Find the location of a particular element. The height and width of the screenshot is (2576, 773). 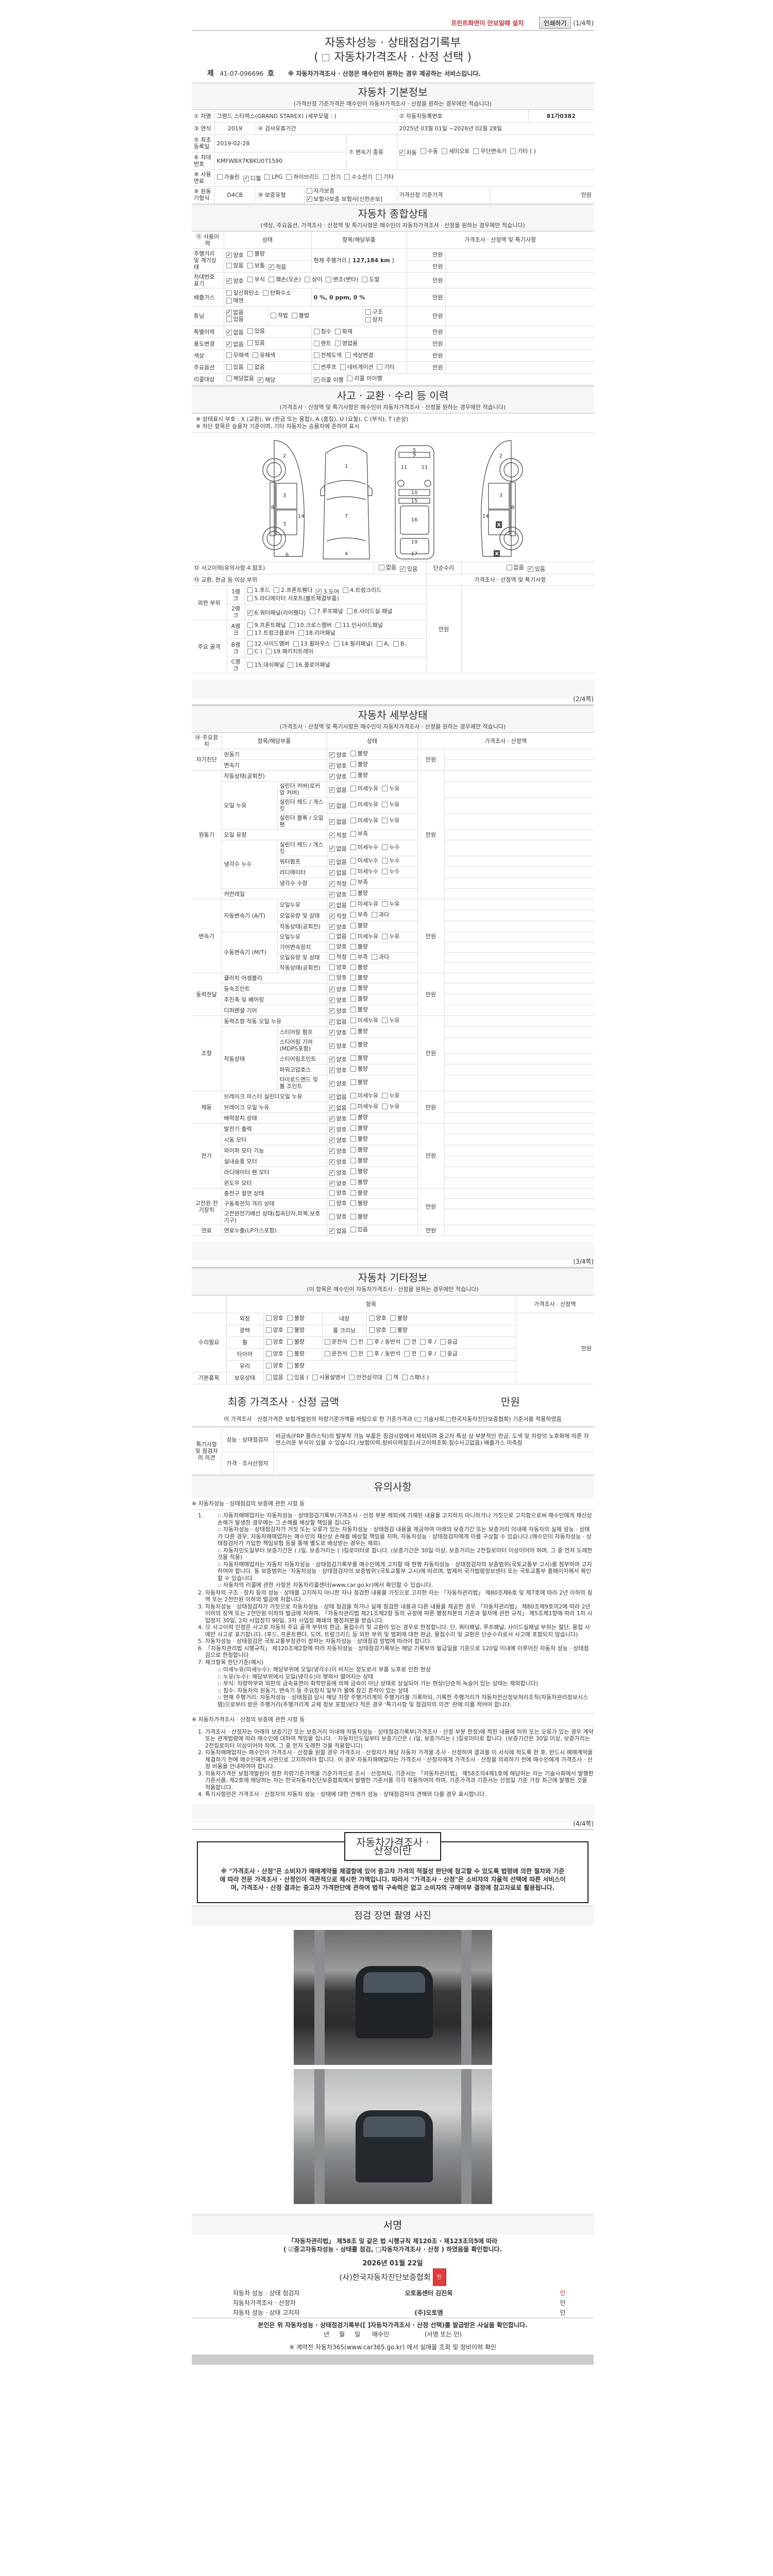

checkbox-option: 스패너 ) is located at coordinates (415, 1377).